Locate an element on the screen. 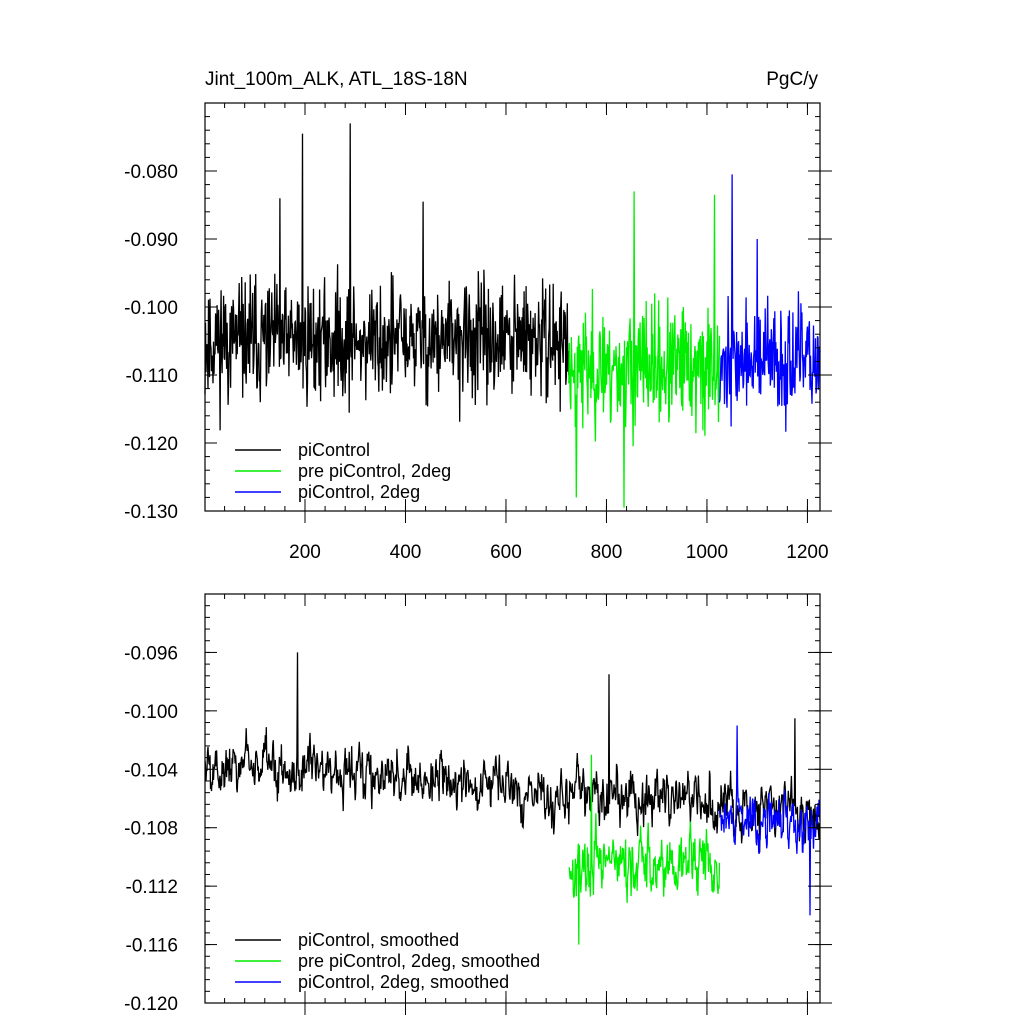  y-tick-label: -0.104 is located at coordinates (151, 770).